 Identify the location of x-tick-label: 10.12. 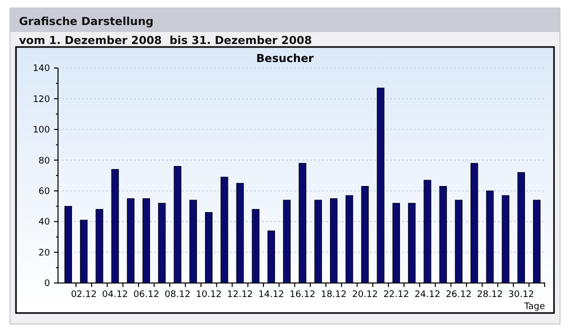
(209, 295).